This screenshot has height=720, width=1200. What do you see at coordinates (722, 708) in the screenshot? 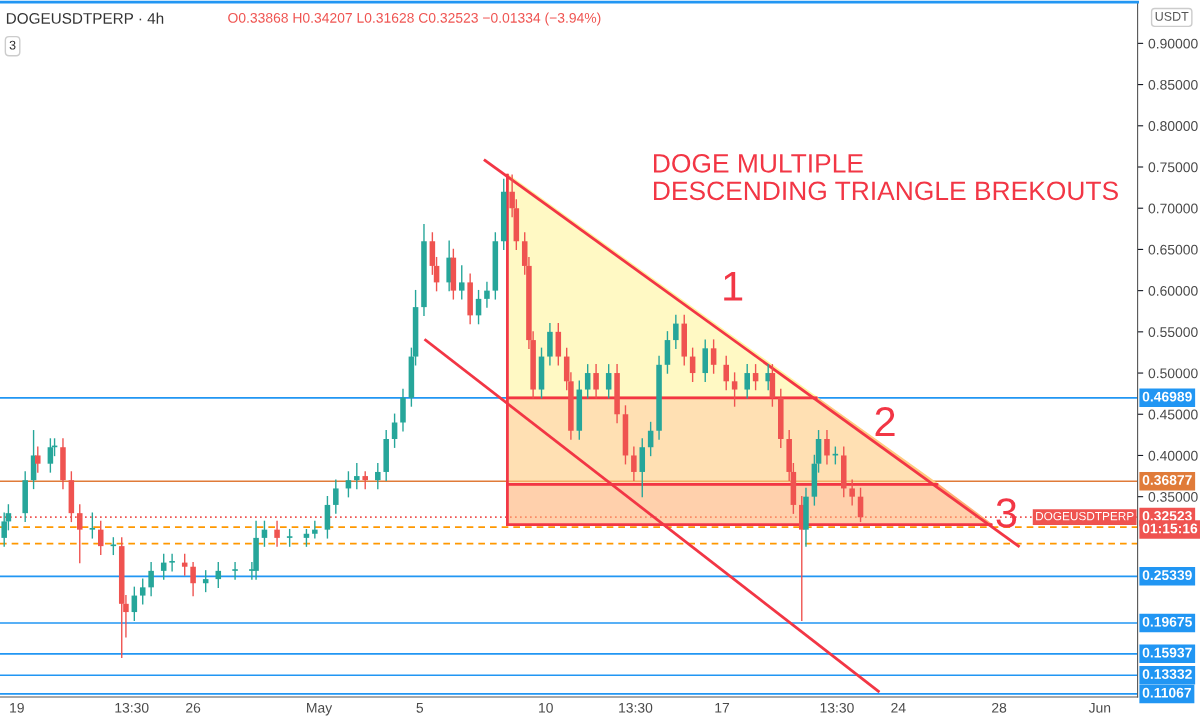
I see `x-tick-label: 17` at bounding box center [722, 708].